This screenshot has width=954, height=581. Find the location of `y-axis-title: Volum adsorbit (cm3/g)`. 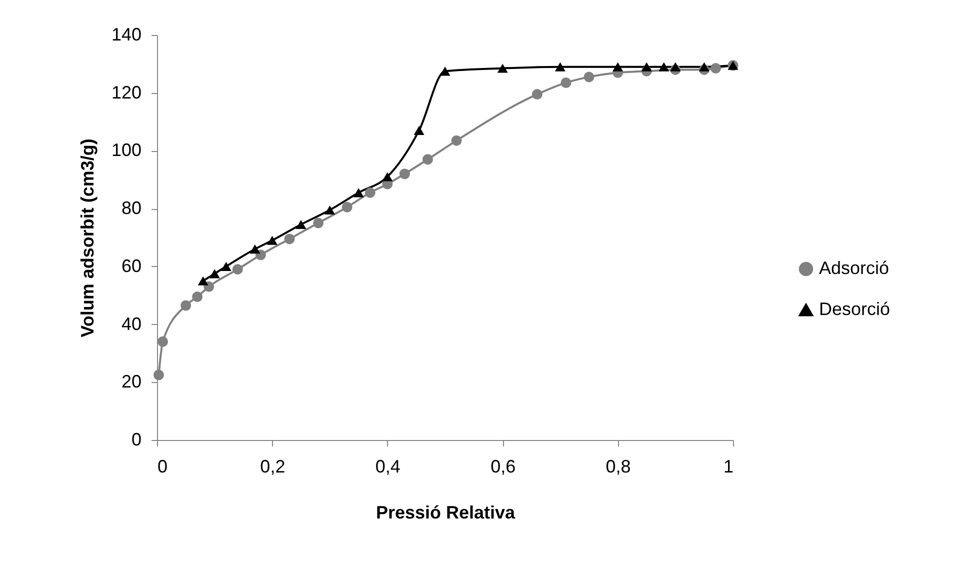

y-axis-title: Volum adsorbit (cm3/g) is located at coordinates (87, 238).